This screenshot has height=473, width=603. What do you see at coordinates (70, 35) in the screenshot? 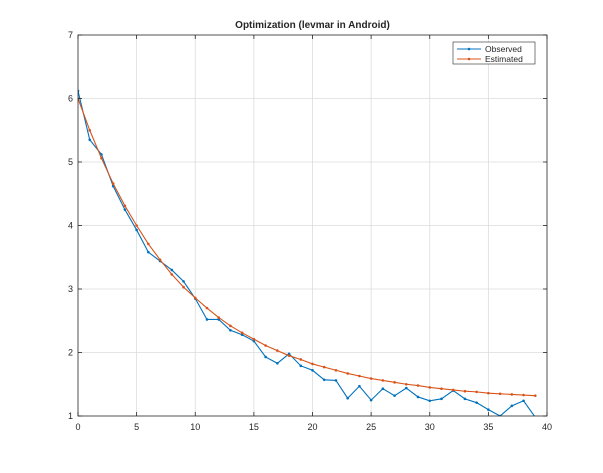
I see `y-tick-label: 7` at bounding box center [70, 35].